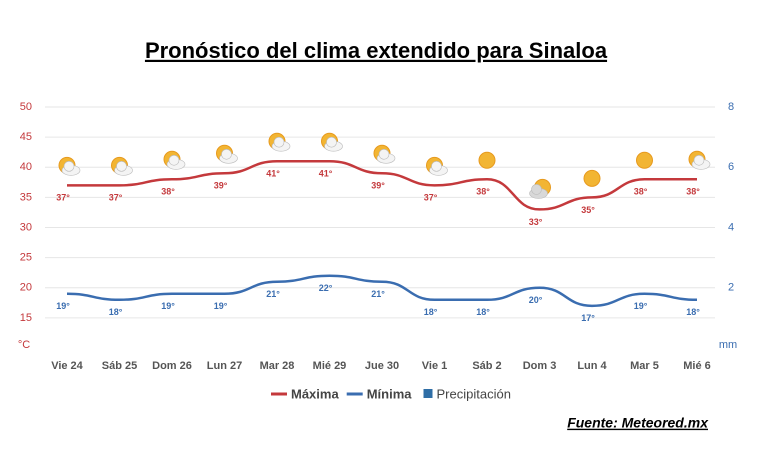  Describe the element at coordinates (26, 288) in the screenshot. I see `y-tick-label: 20` at that location.